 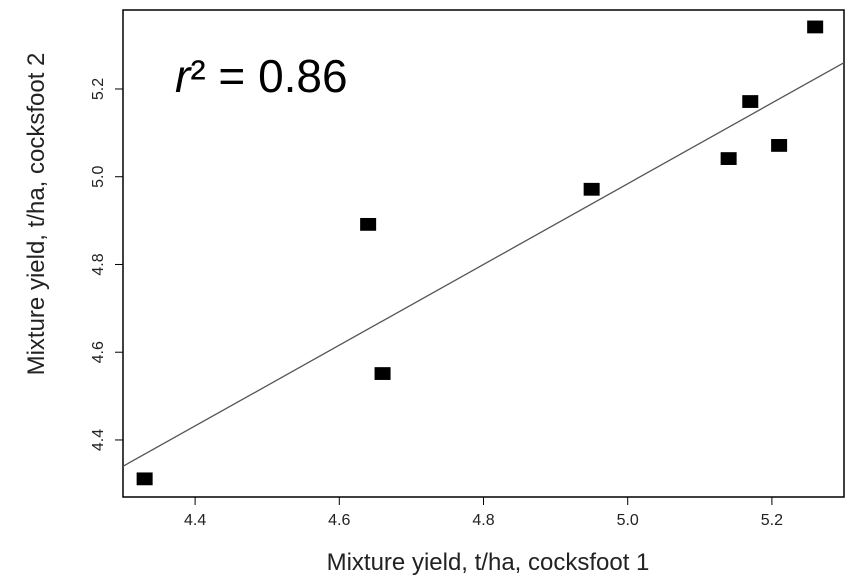 I want to click on x-tick-label: 5.0, so click(x=628, y=520).